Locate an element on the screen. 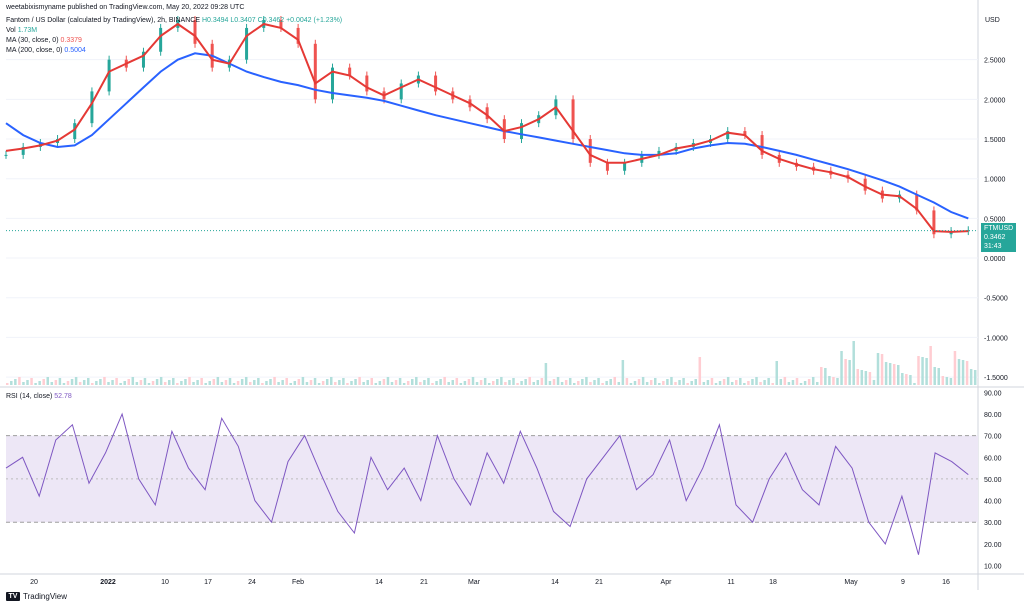  time-tick-label: 2022 is located at coordinates (108, 582).